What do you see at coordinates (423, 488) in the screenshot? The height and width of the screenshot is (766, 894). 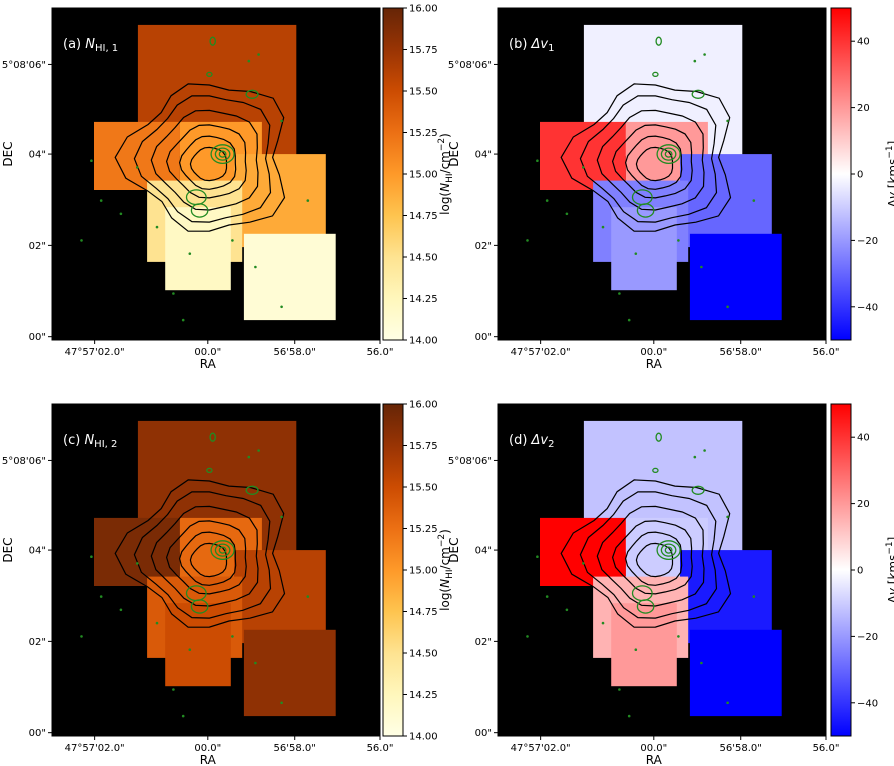 I see `colorbar-tick-label-3: 15.50` at bounding box center [423, 488].